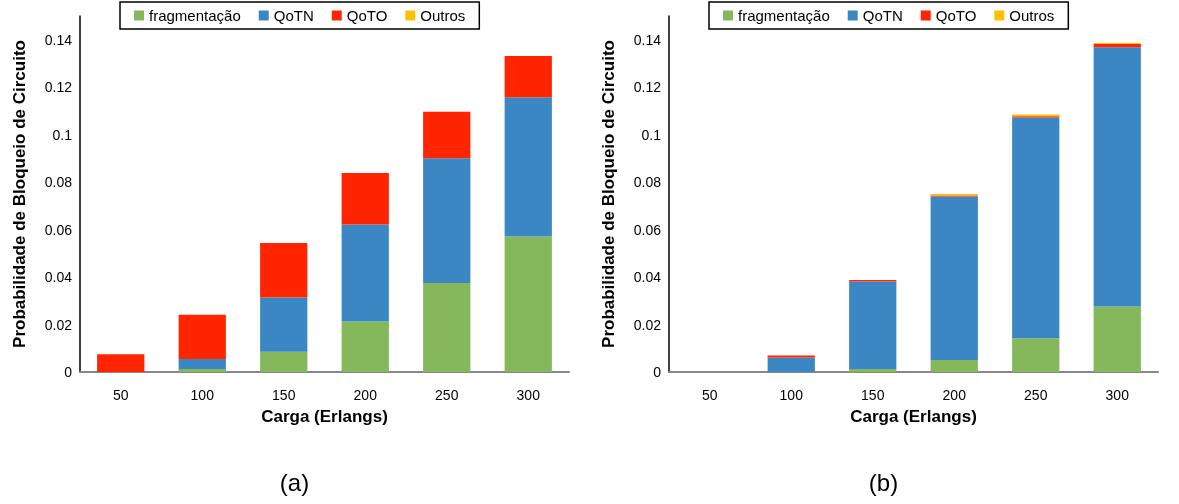 This screenshot has width=1179, height=504. I want to click on text: (a), so click(294, 482).